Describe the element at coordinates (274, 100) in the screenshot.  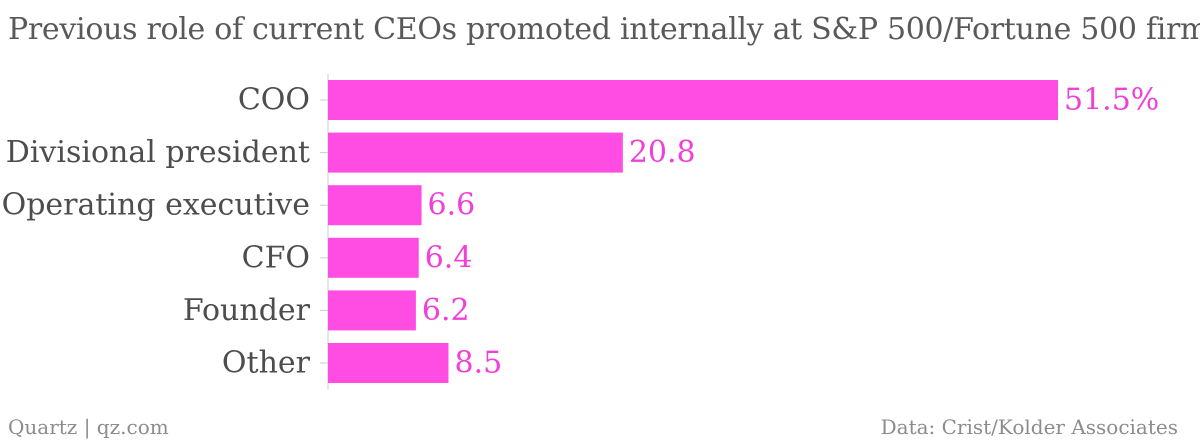
I see `category-label: COO` at that location.